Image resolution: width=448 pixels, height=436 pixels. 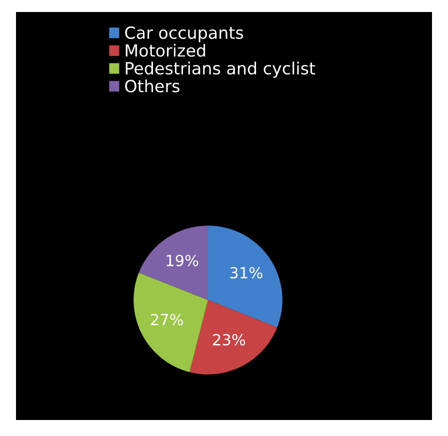 I want to click on data-label: 19%, so click(x=182, y=260).